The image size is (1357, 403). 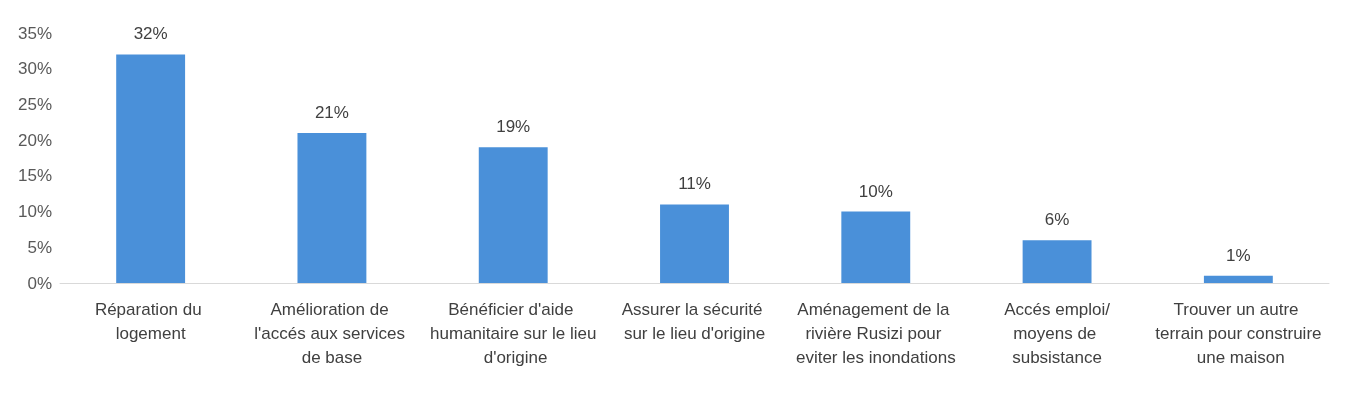 I want to click on x-tick-label: Assurer la sécurité sur le lieu d'origine, so click(x=694, y=321).